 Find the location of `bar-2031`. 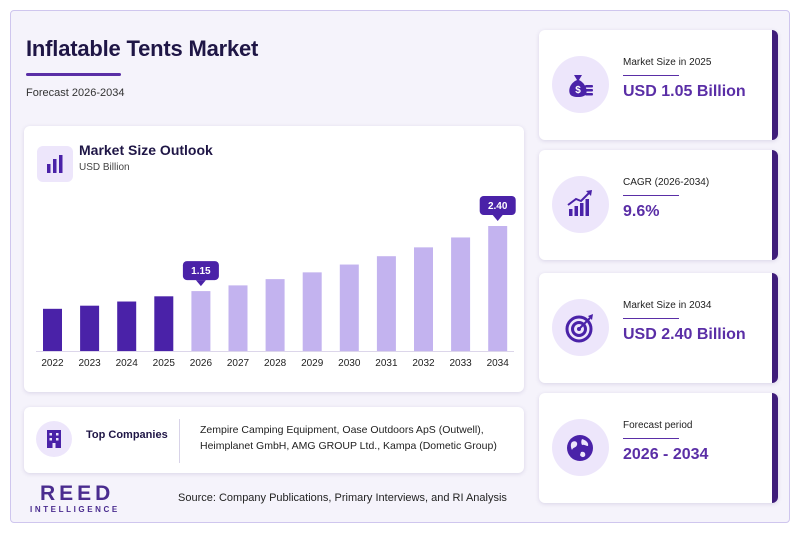

bar-2031 is located at coordinates (386, 303).